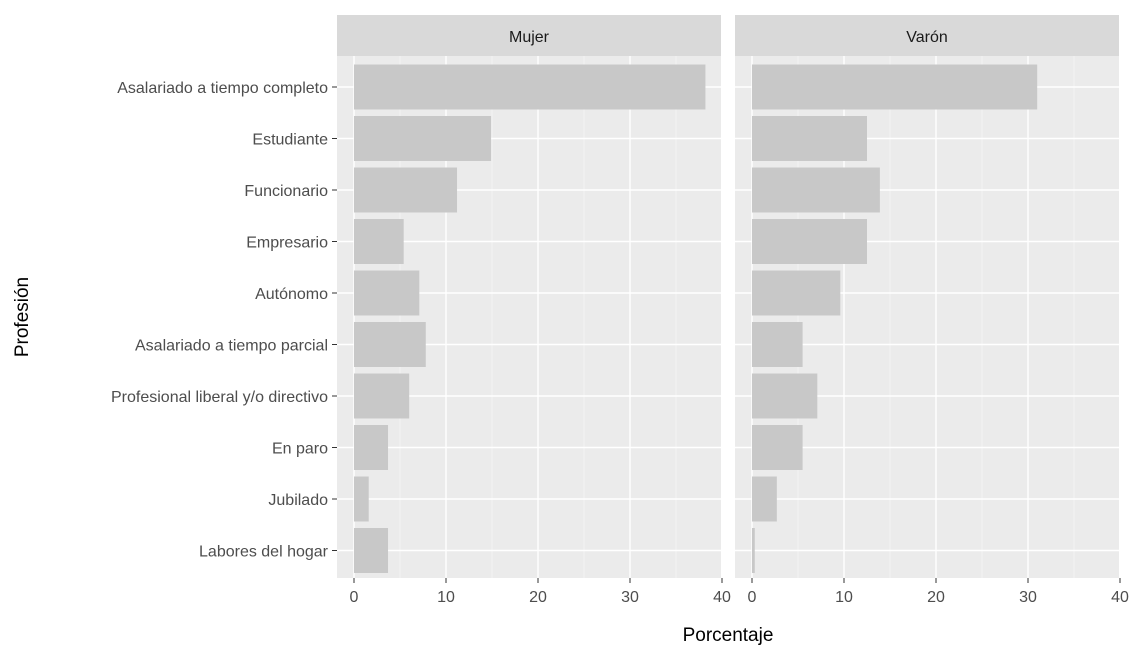  What do you see at coordinates (287, 243) in the screenshot?
I see `category-label: Empresario` at bounding box center [287, 243].